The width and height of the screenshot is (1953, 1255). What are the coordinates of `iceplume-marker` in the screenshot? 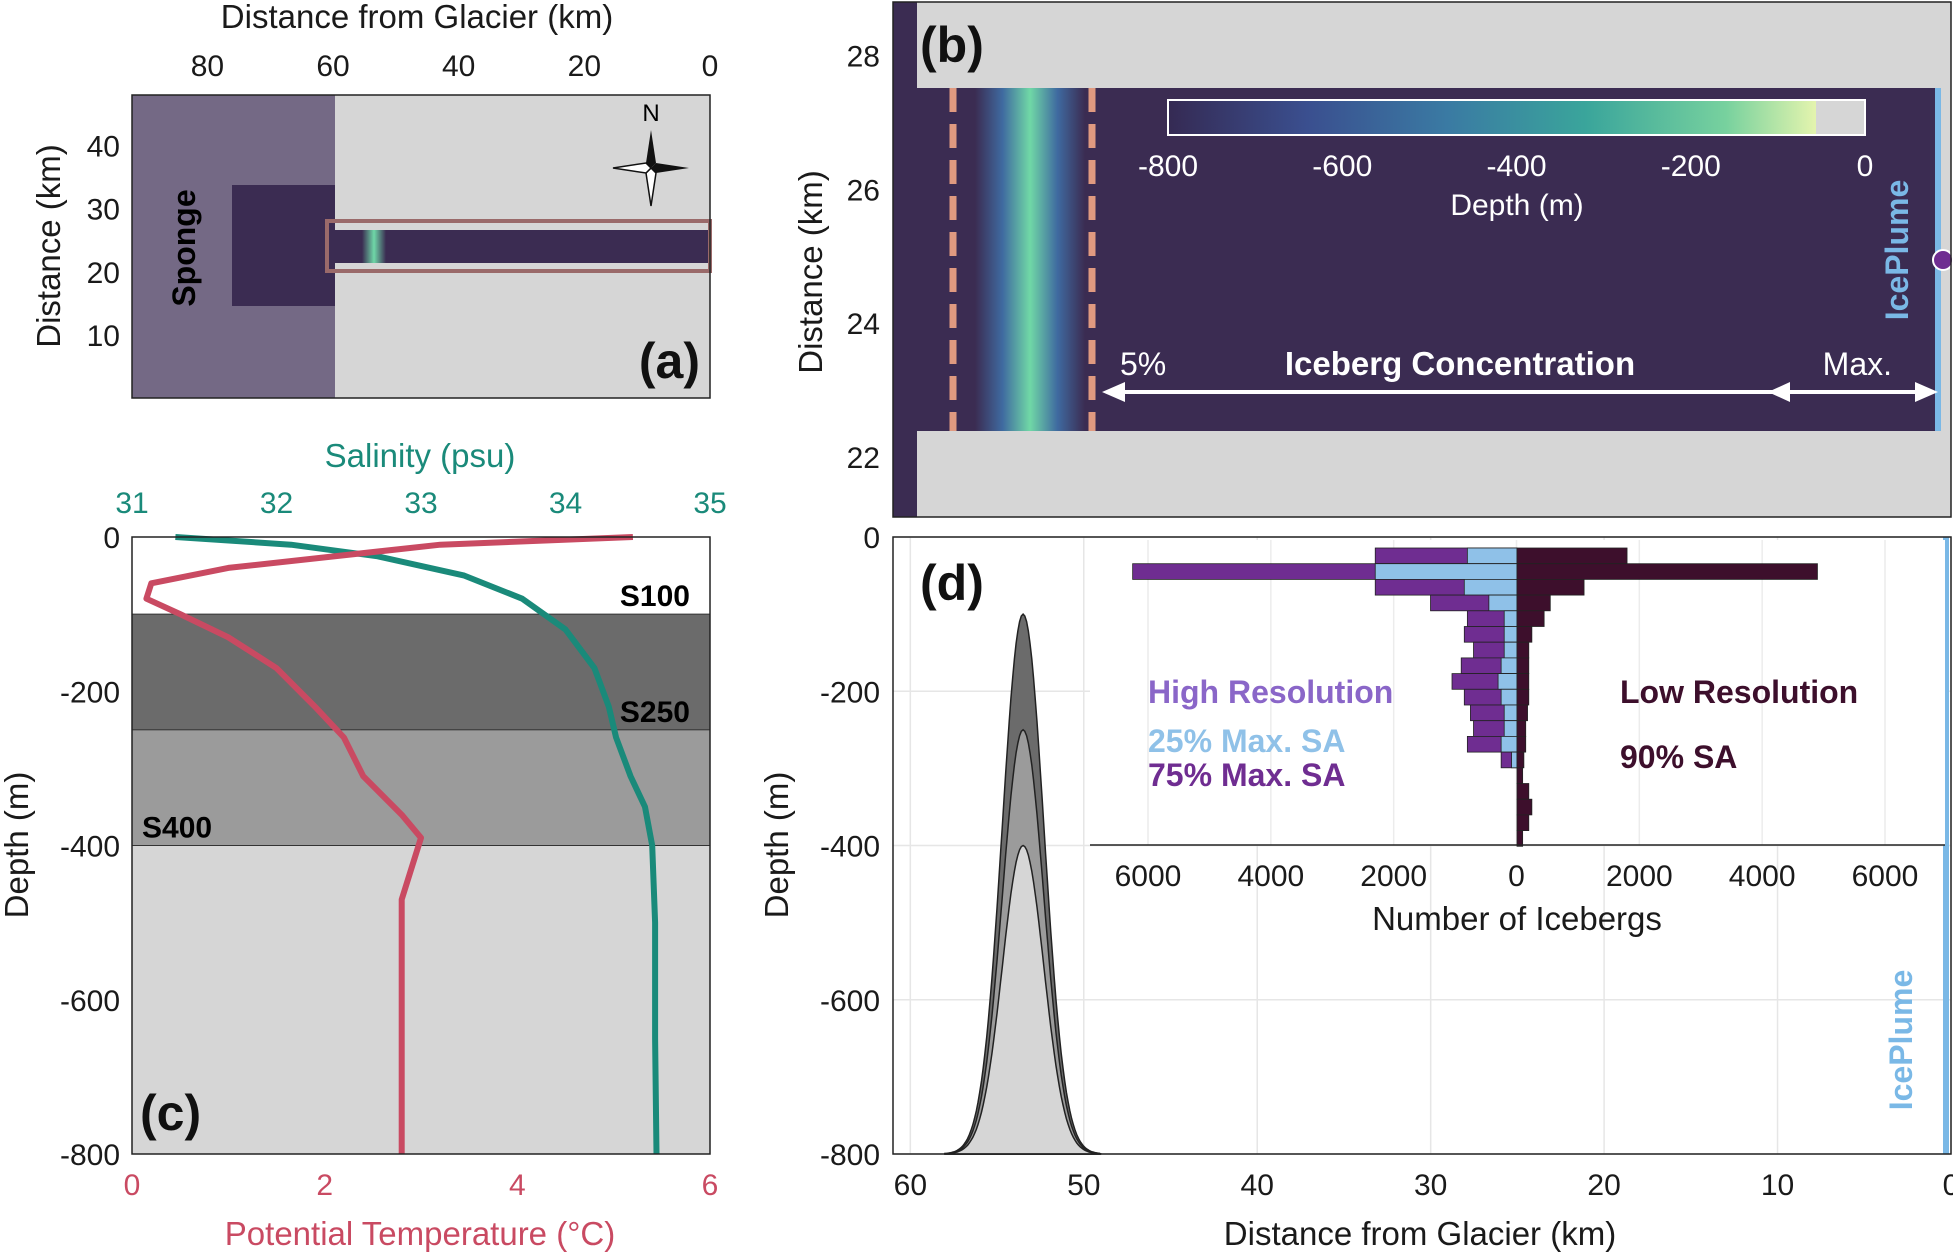 It's located at (1942, 260).